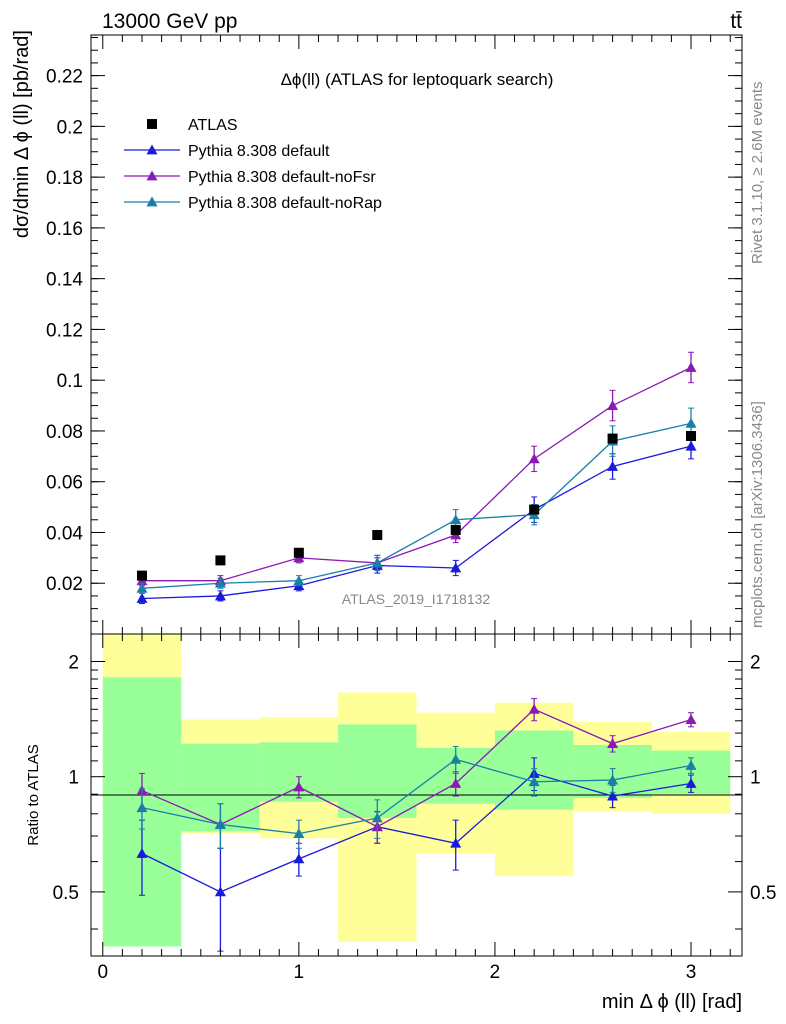 This screenshot has width=786, height=1024. I want to click on y-tick-label: 0.22, so click(64, 77).